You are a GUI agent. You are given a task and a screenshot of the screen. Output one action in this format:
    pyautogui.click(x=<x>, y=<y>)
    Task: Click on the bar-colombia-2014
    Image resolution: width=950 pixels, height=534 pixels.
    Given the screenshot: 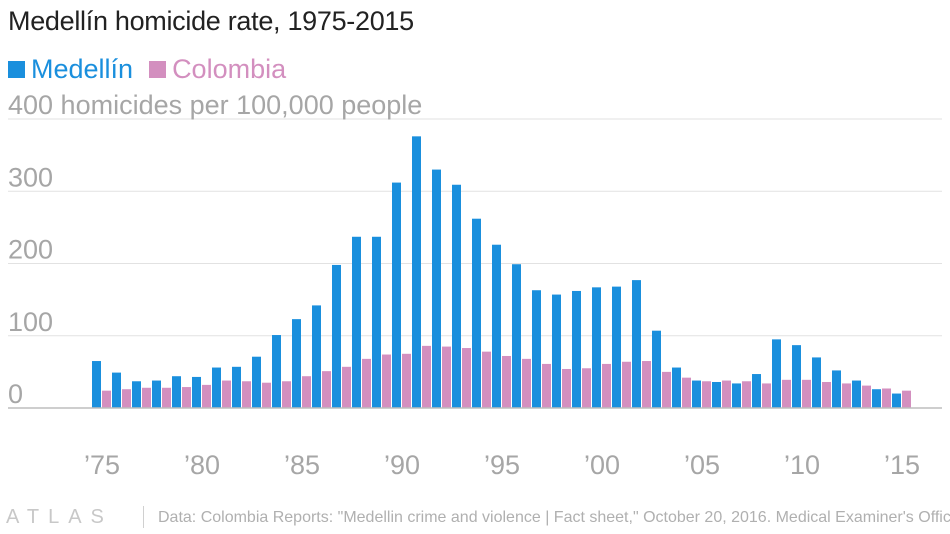 What is the action you would take?
    pyautogui.click(x=886, y=398)
    